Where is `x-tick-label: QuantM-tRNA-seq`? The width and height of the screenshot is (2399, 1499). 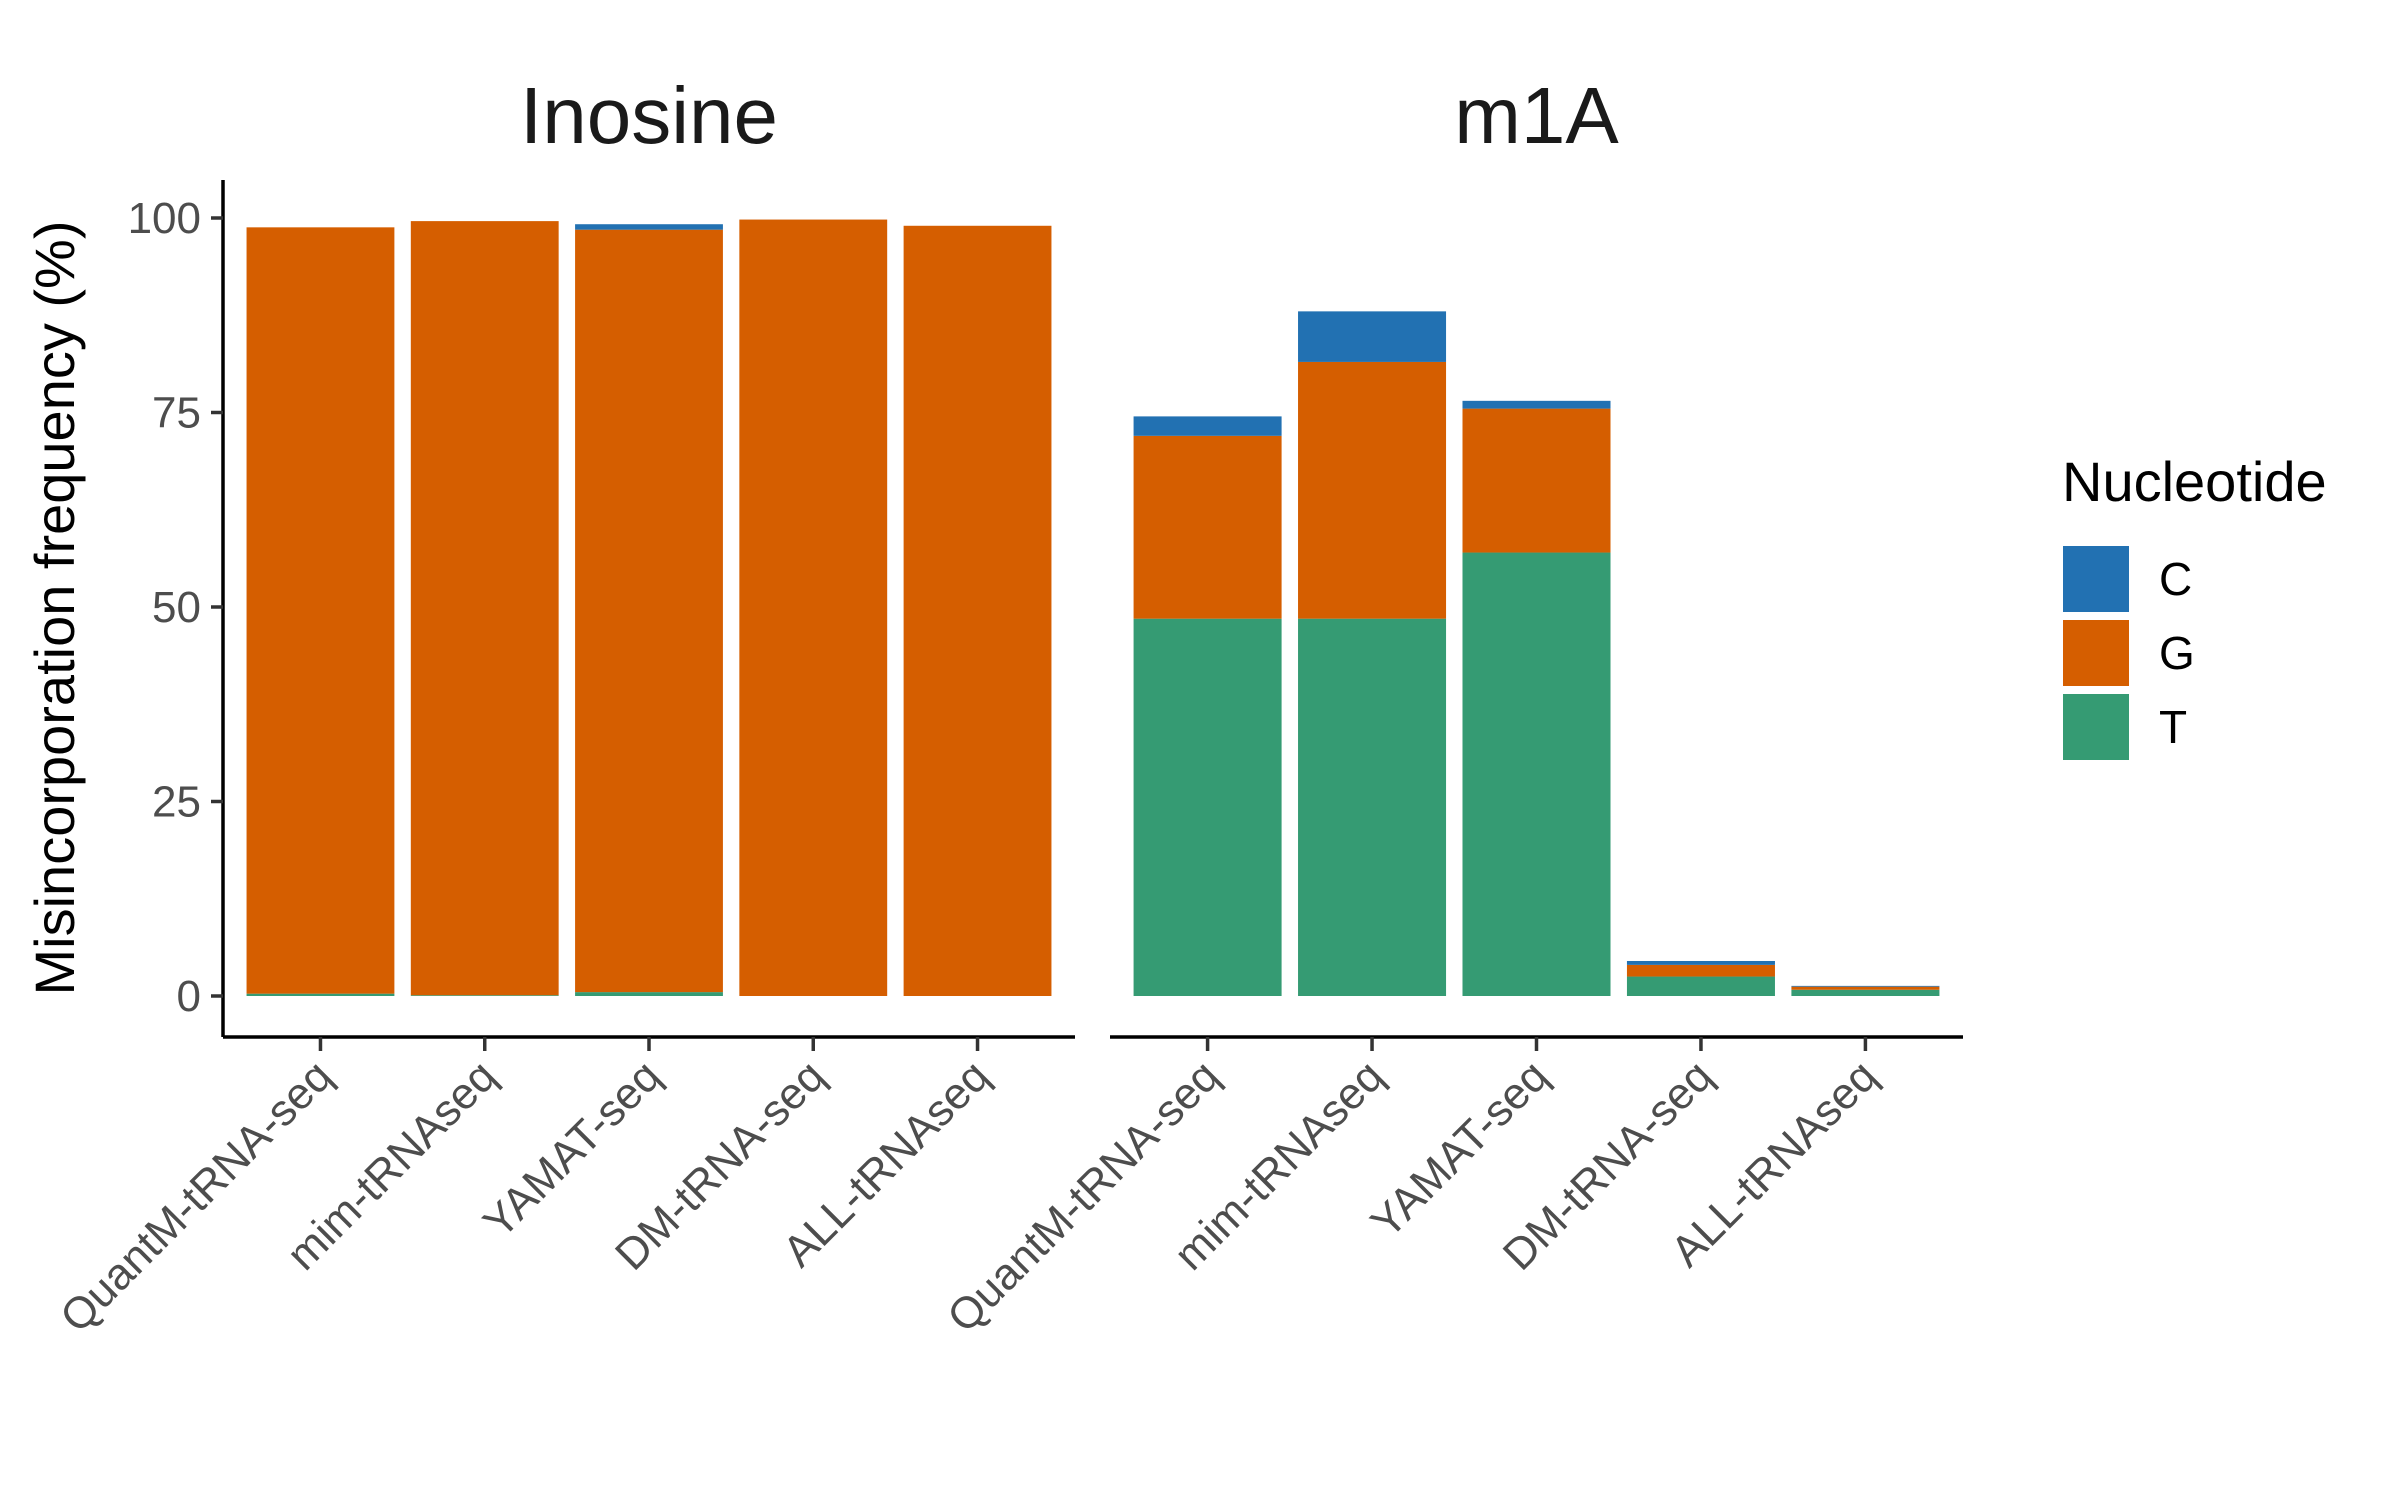
x-tick-label: QuantM-tRNA-seq is located at coordinates (196, 1196).